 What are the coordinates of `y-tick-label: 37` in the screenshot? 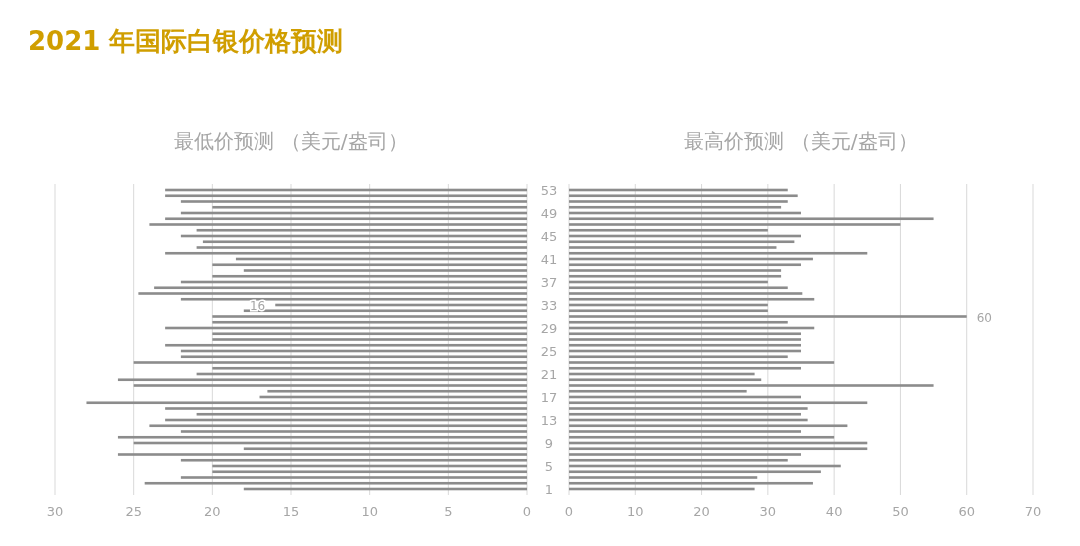 It's located at (549, 282).